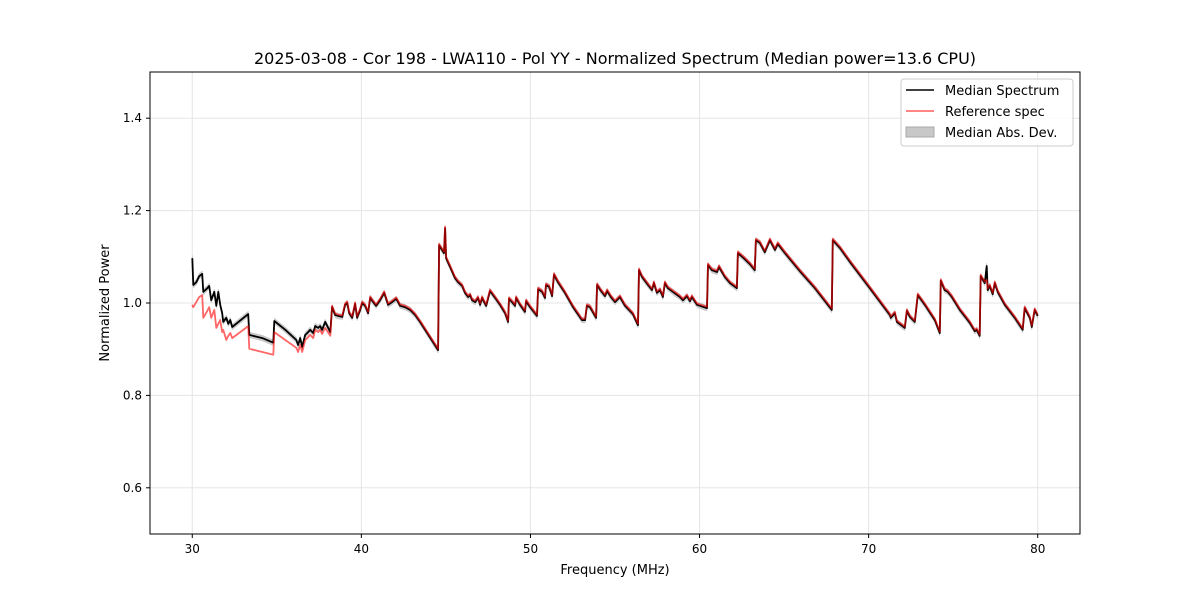 The image size is (1200, 600). I want to click on x-tick-label: 30, so click(192, 549).